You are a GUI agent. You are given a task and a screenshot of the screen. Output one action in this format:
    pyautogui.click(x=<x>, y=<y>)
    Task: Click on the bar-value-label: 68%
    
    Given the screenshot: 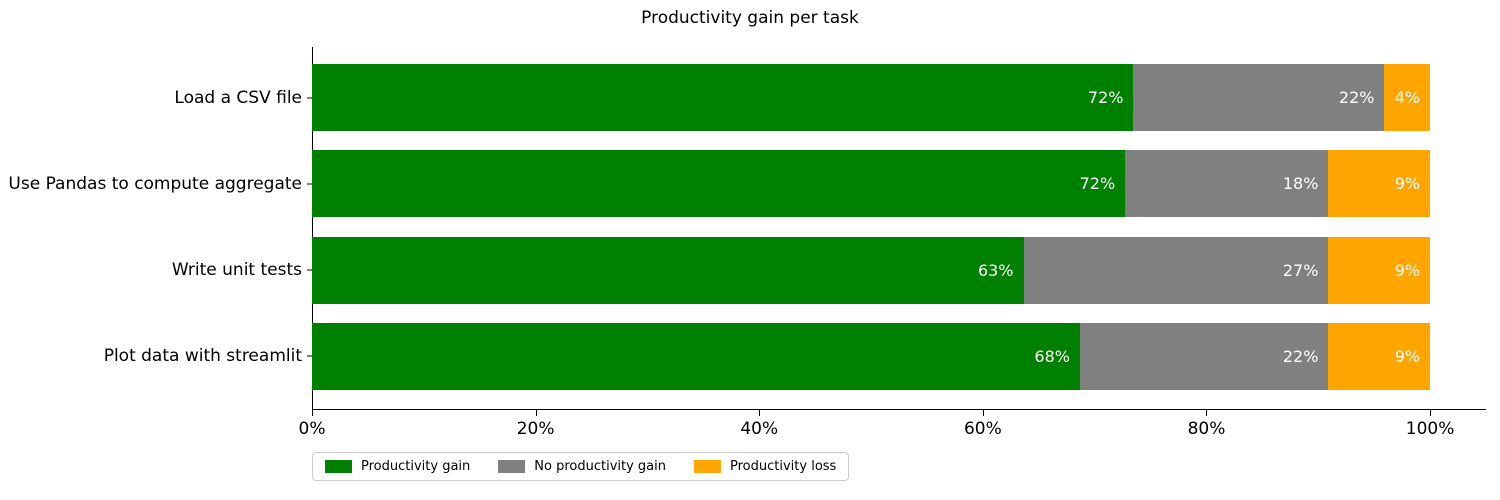 What is the action you would take?
    pyautogui.click(x=1052, y=356)
    